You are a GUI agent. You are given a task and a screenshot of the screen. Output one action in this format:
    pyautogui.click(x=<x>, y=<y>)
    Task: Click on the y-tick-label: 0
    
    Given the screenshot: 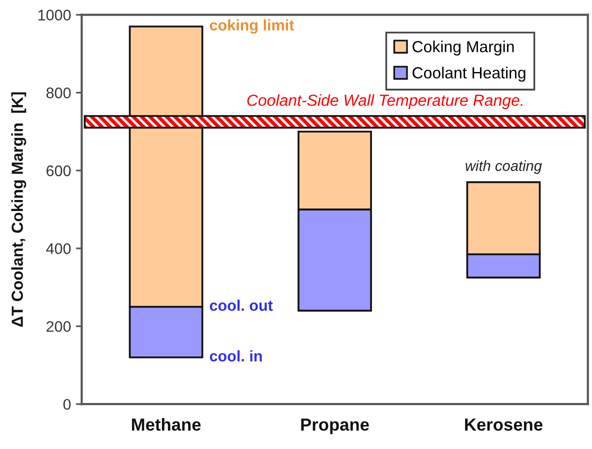 What is the action you would take?
    pyautogui.click(x=67, y=404)
    